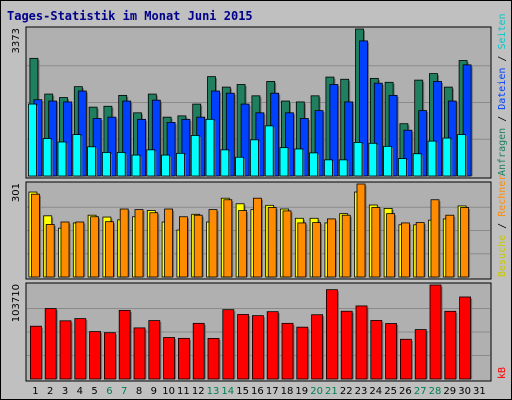 The image size is (512, 400). Describe the element at coordinates (94, 391) in the screenshot. I see `x-tick-label-day-5: 5` at that location.